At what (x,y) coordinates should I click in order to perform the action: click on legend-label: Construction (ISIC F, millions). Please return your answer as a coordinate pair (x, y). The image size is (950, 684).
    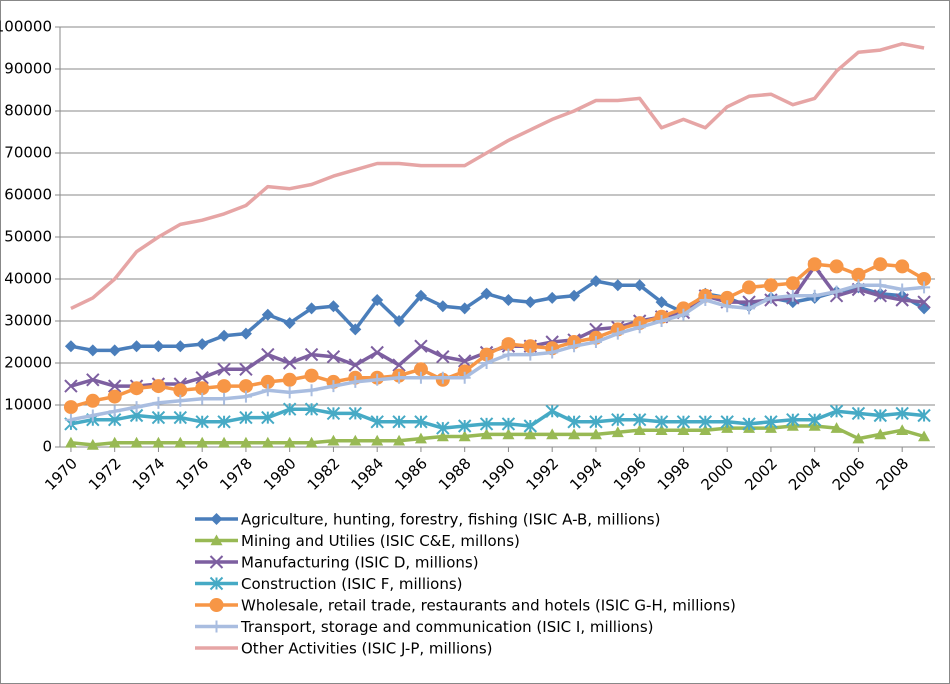
    Looking at the image, I should click on (352, 584).